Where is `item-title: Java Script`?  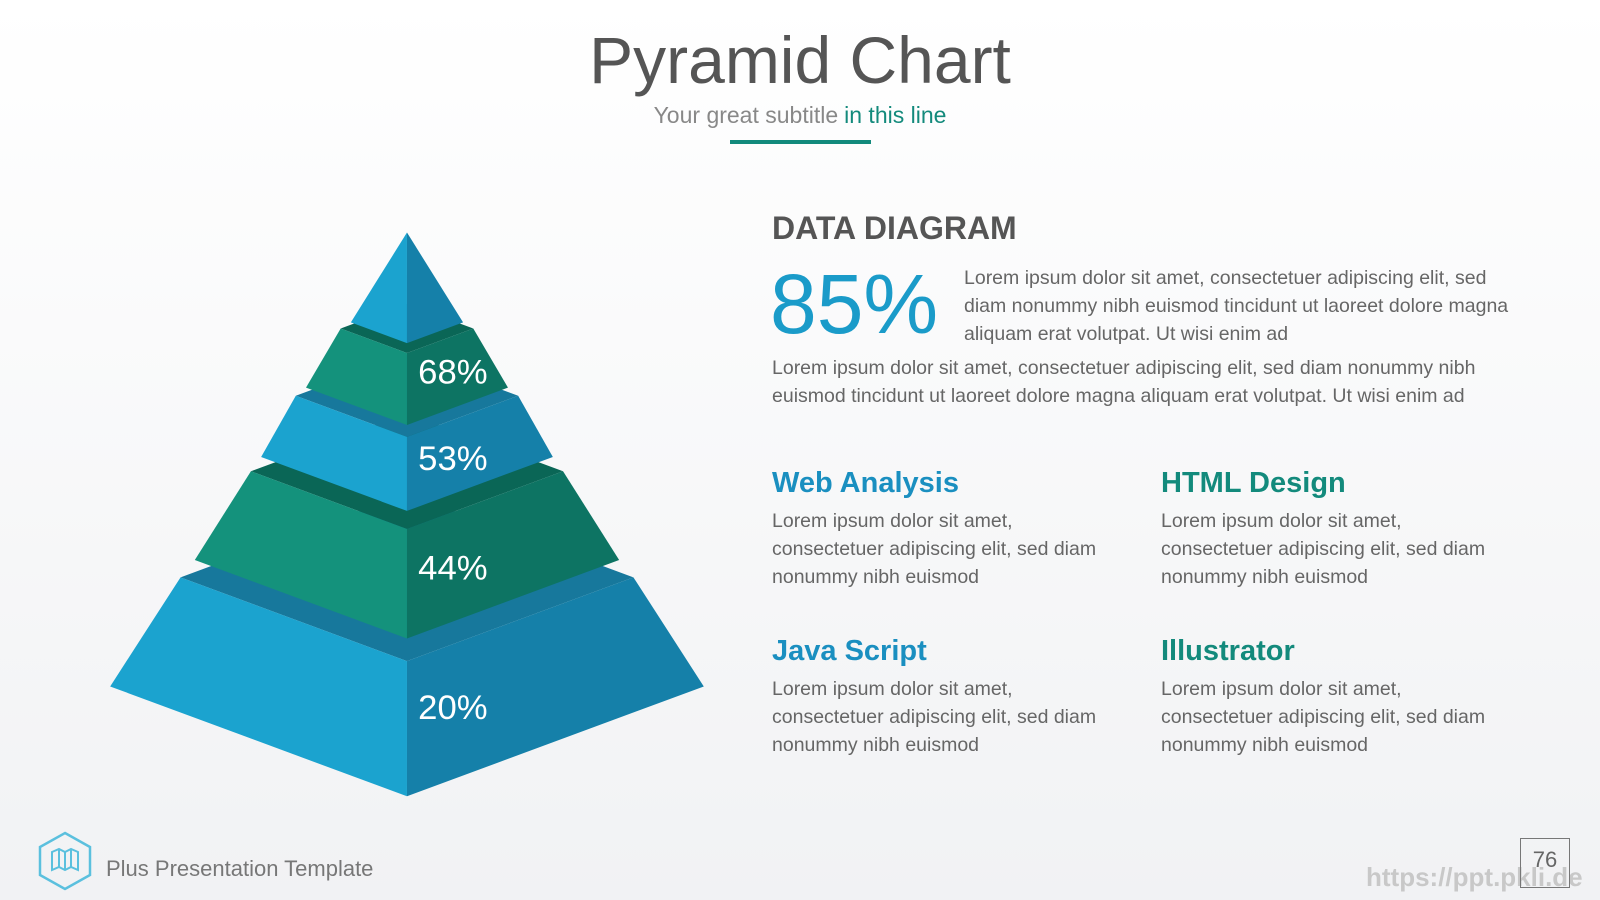
item-title: Java Script is located at coordinates (849, 651).